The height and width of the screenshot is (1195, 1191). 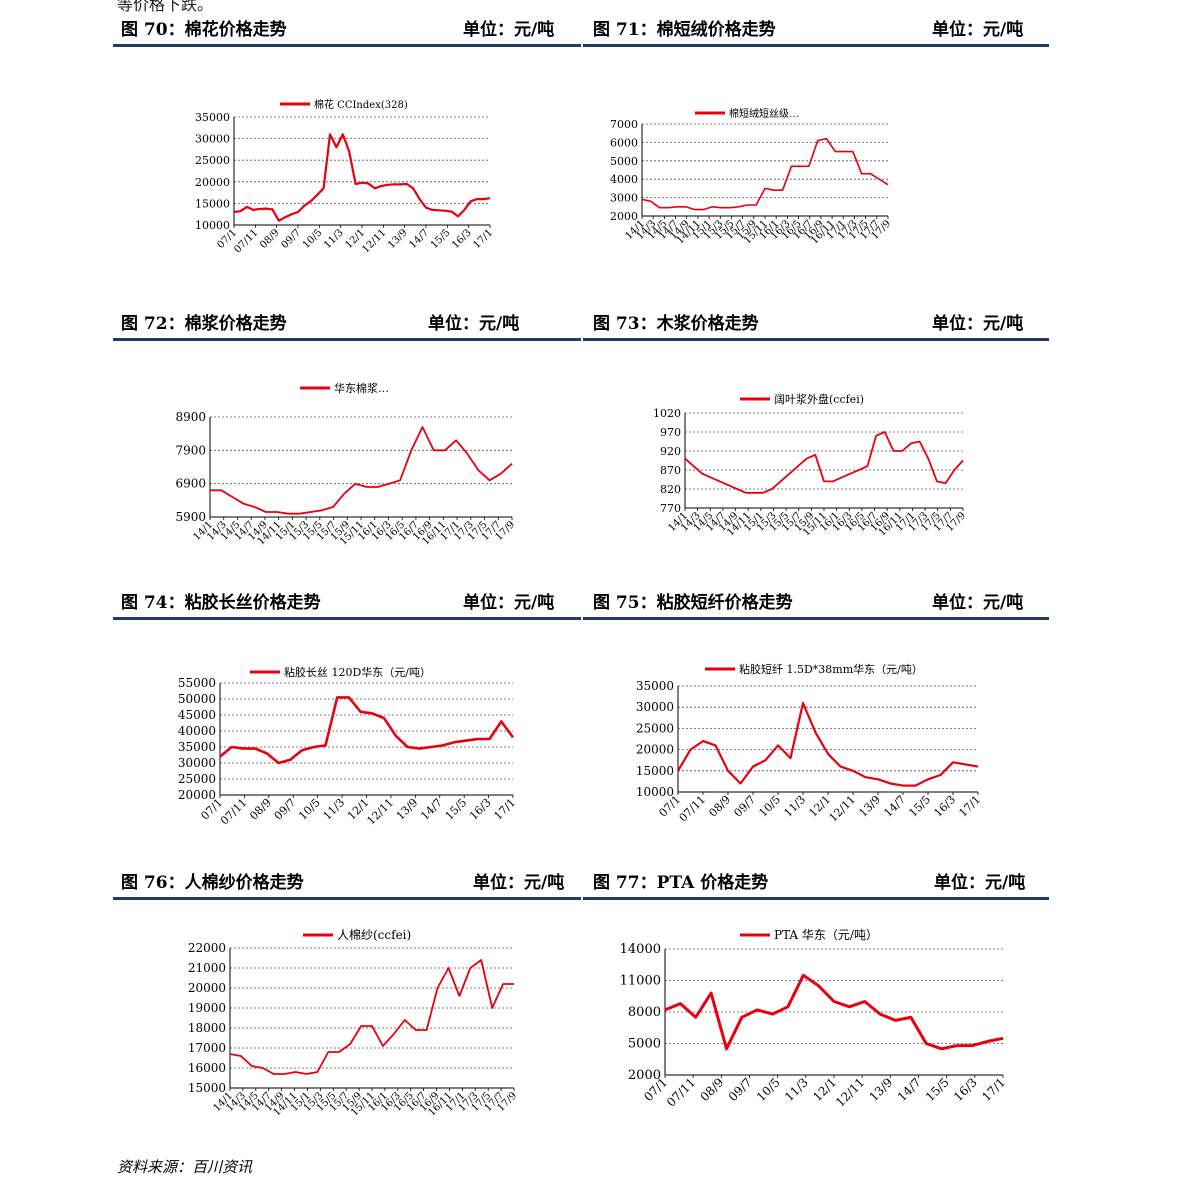 I want to click on legend-label: 粘胶短纤 1.5D*38mm华东（元/吨）, so click(x=831, y=669).